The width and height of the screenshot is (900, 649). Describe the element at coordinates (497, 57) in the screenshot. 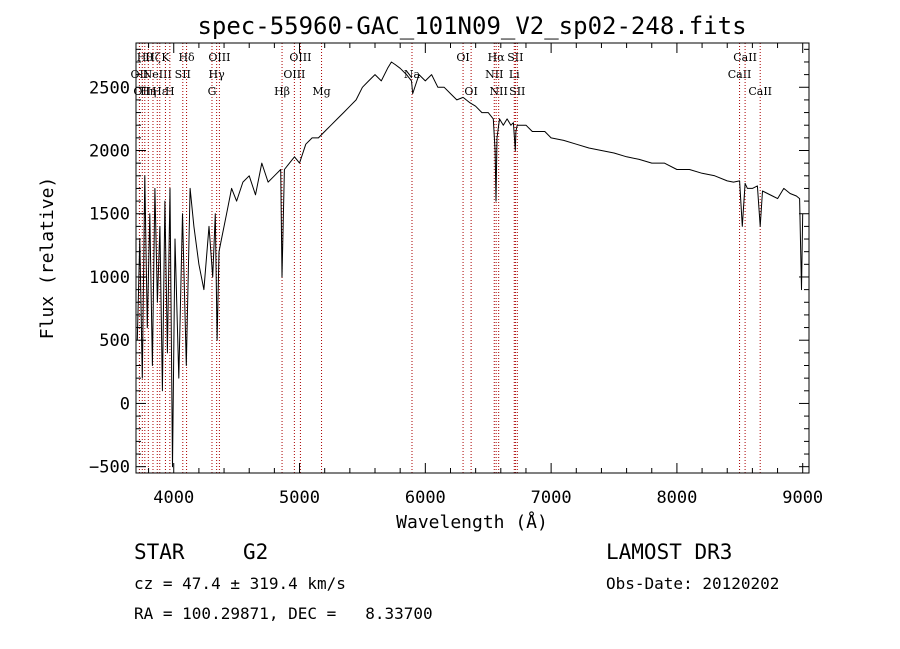

I see `marker-label-22: Hα` at that location.